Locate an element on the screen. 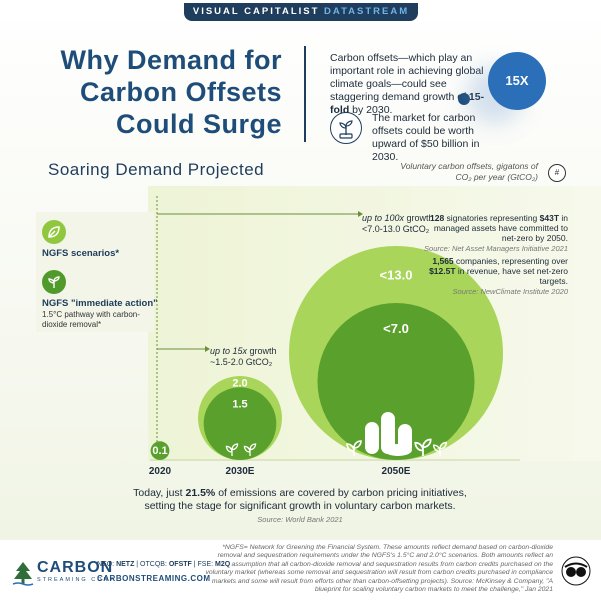 Image resolution: width=601 pixels, height=601 pixels. section-title: Soaring Demand Projected is located at coordinates (156, 169).